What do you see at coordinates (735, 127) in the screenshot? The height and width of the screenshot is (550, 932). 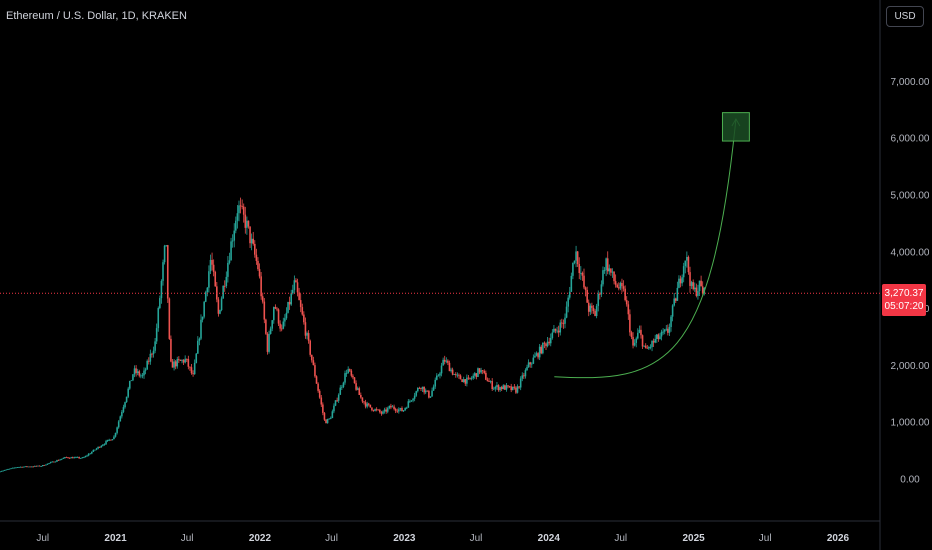 I see `target-box` at bounding box center [735, 127].